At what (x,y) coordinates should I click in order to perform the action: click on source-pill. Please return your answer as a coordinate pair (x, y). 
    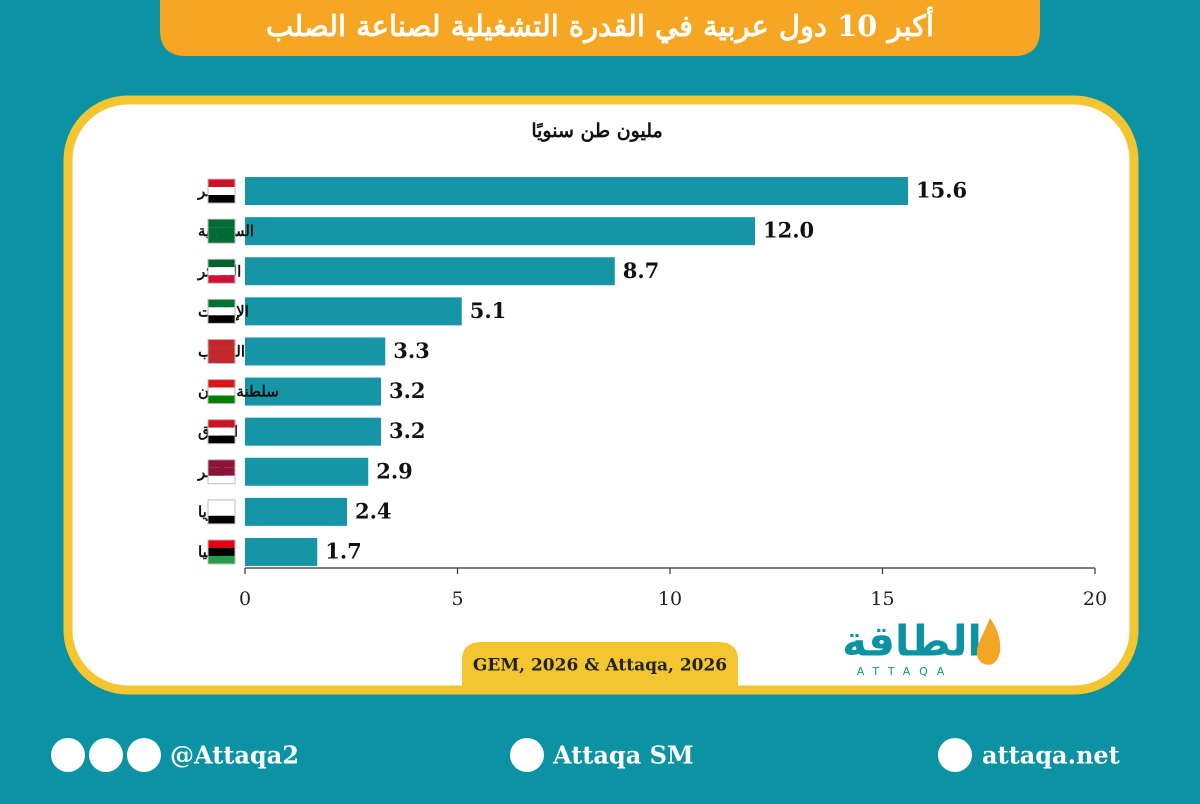
    Looking at the image, I should click on (600, 666).